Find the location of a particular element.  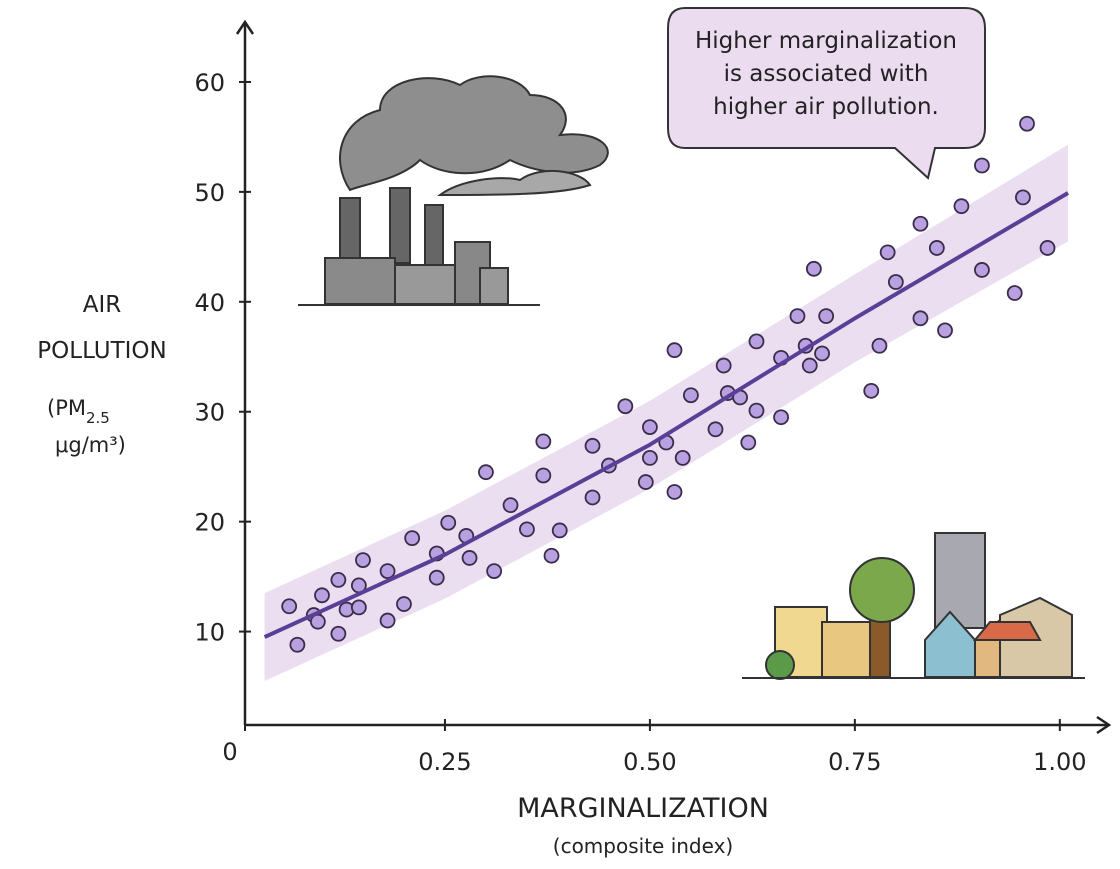

town-illustration is located at coordinates (913, 606).